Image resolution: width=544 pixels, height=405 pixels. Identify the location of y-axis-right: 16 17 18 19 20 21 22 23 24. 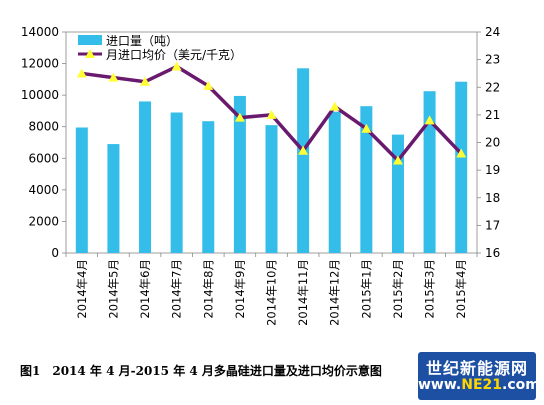
(488, 142).